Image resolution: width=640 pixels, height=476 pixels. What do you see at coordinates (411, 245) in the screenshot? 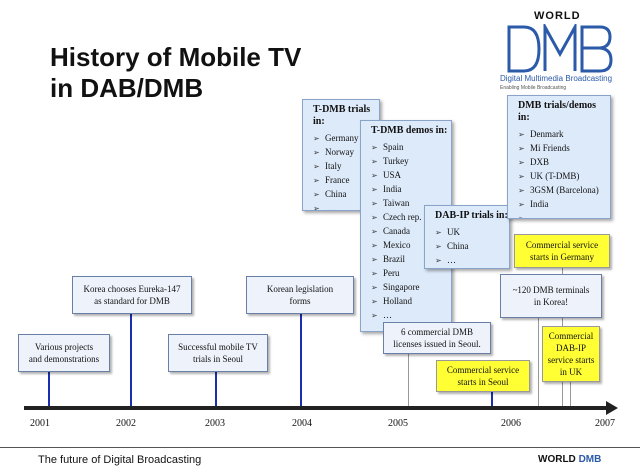
I see `list-item: ➢ Mexico` at bounding box center [411, 245].